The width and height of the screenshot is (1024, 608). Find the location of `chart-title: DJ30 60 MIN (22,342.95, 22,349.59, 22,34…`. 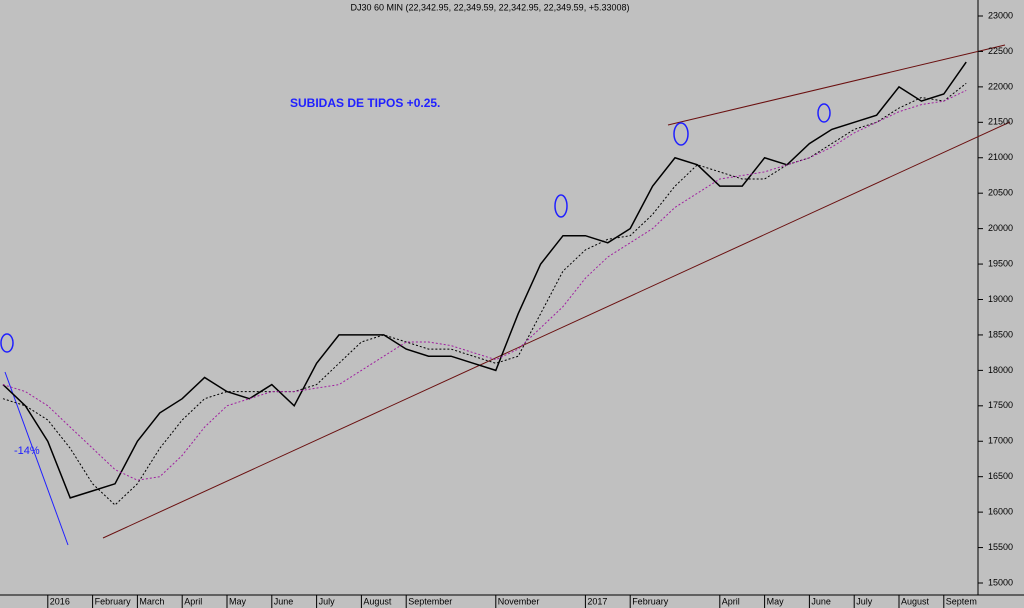

chart-title: DJ30 60 MIN (22,342.95, 22,349.59, 22,34… is located at coordinates (490, 7).